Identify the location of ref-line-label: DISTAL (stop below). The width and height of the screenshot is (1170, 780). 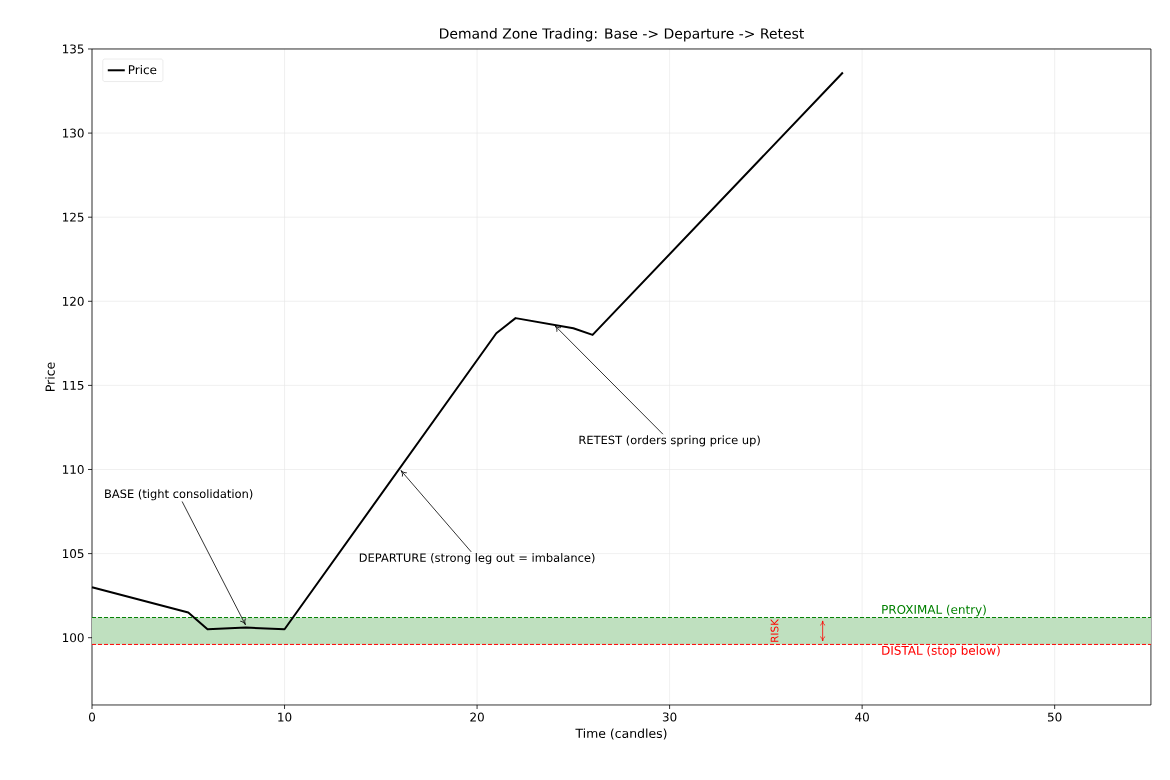
(941, 651).